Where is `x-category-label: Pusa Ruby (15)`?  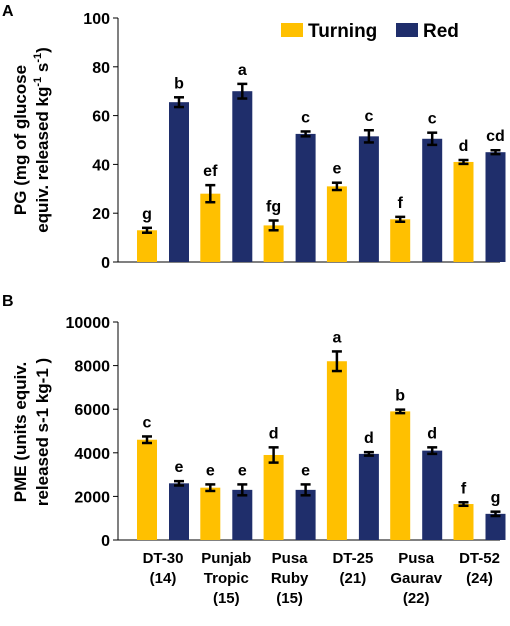
x-category-label: Pusa Ruby (15) is located at coordinates (290, 578).